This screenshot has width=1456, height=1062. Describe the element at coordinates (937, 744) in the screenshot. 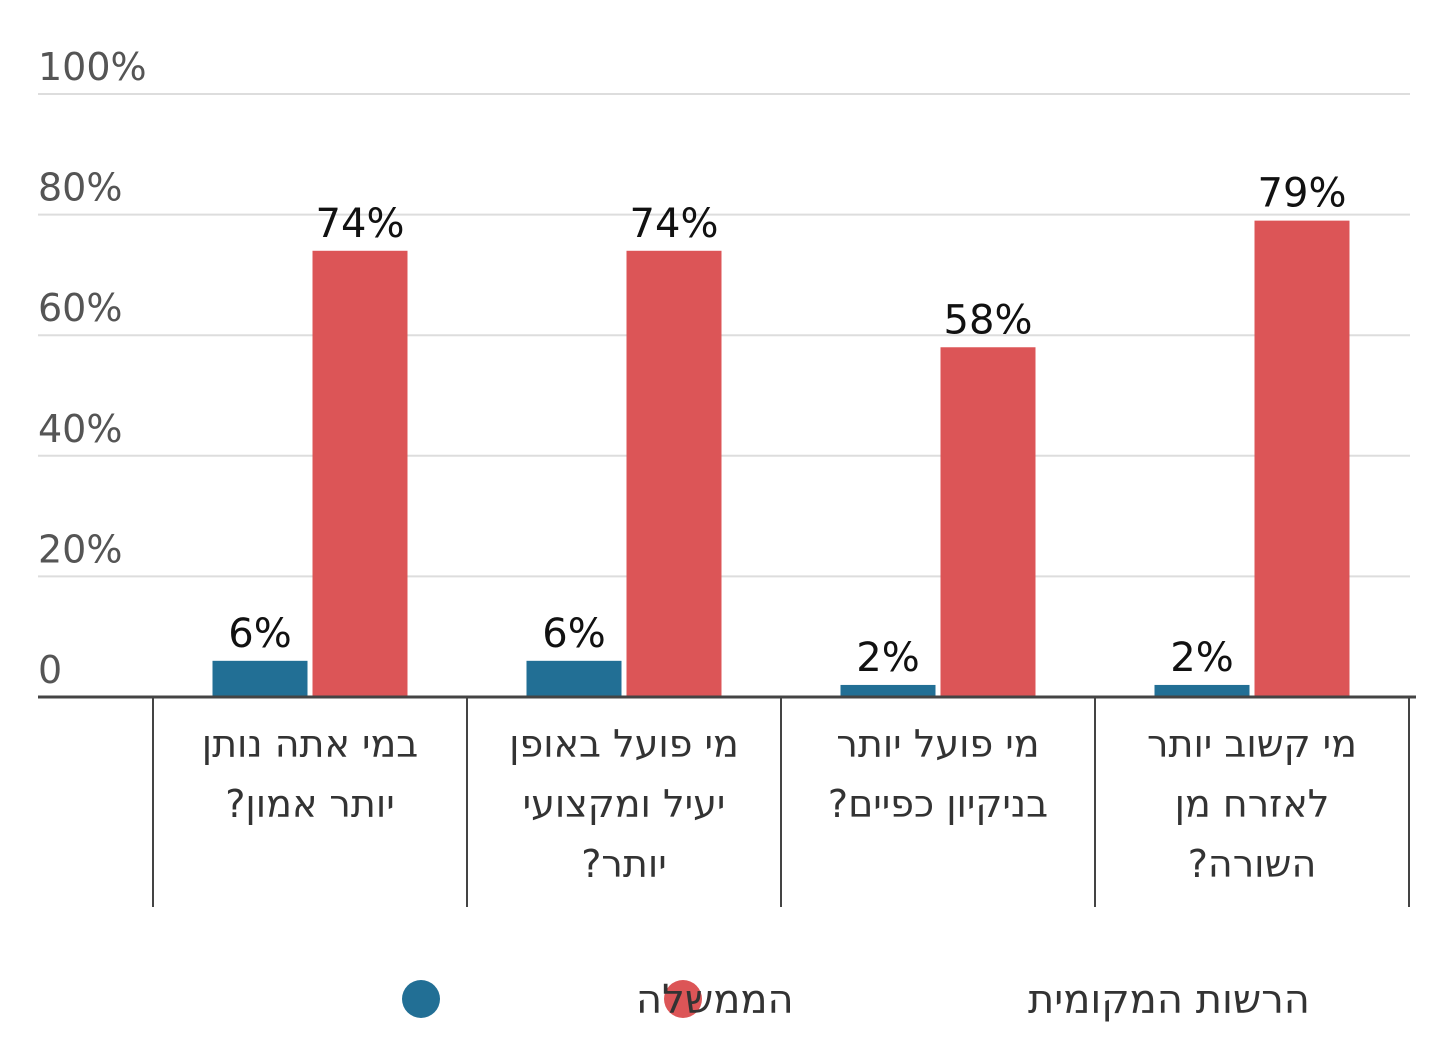

I see `x-tick-label: מי פועל יותר` at that location.